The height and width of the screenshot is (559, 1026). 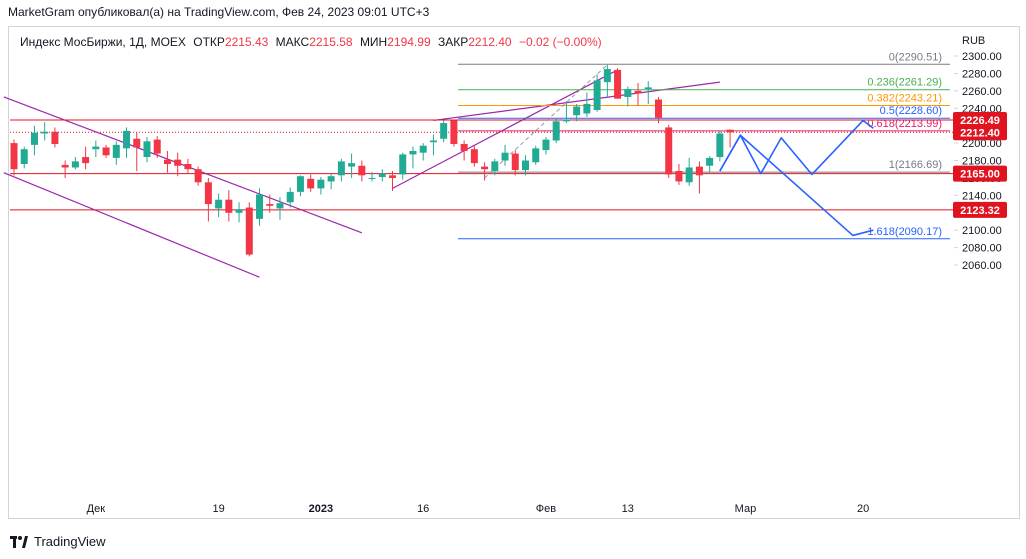 What do you see at coordinates (373, 42) in the screenshot?
I see `low-label: МИН` at bounding box center [373, 42].